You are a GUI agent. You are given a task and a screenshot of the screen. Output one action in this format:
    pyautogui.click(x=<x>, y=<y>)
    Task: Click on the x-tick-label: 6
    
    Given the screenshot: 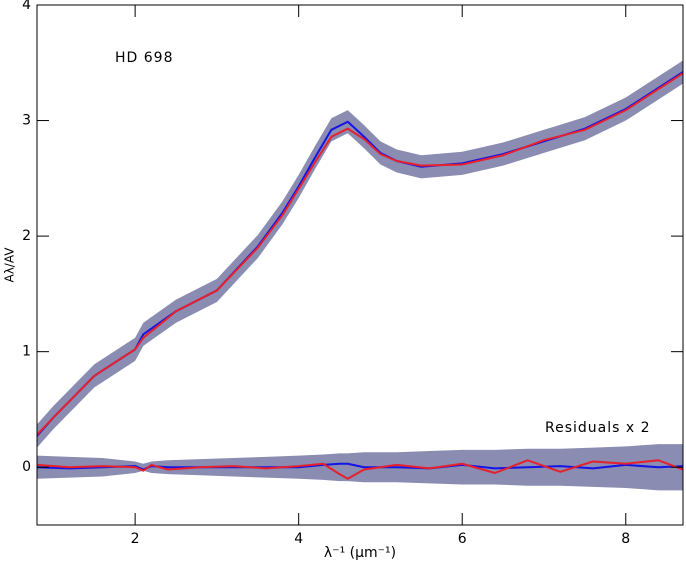 What is the action you would take?
    pyautogui.click(x=462, y=539)
    